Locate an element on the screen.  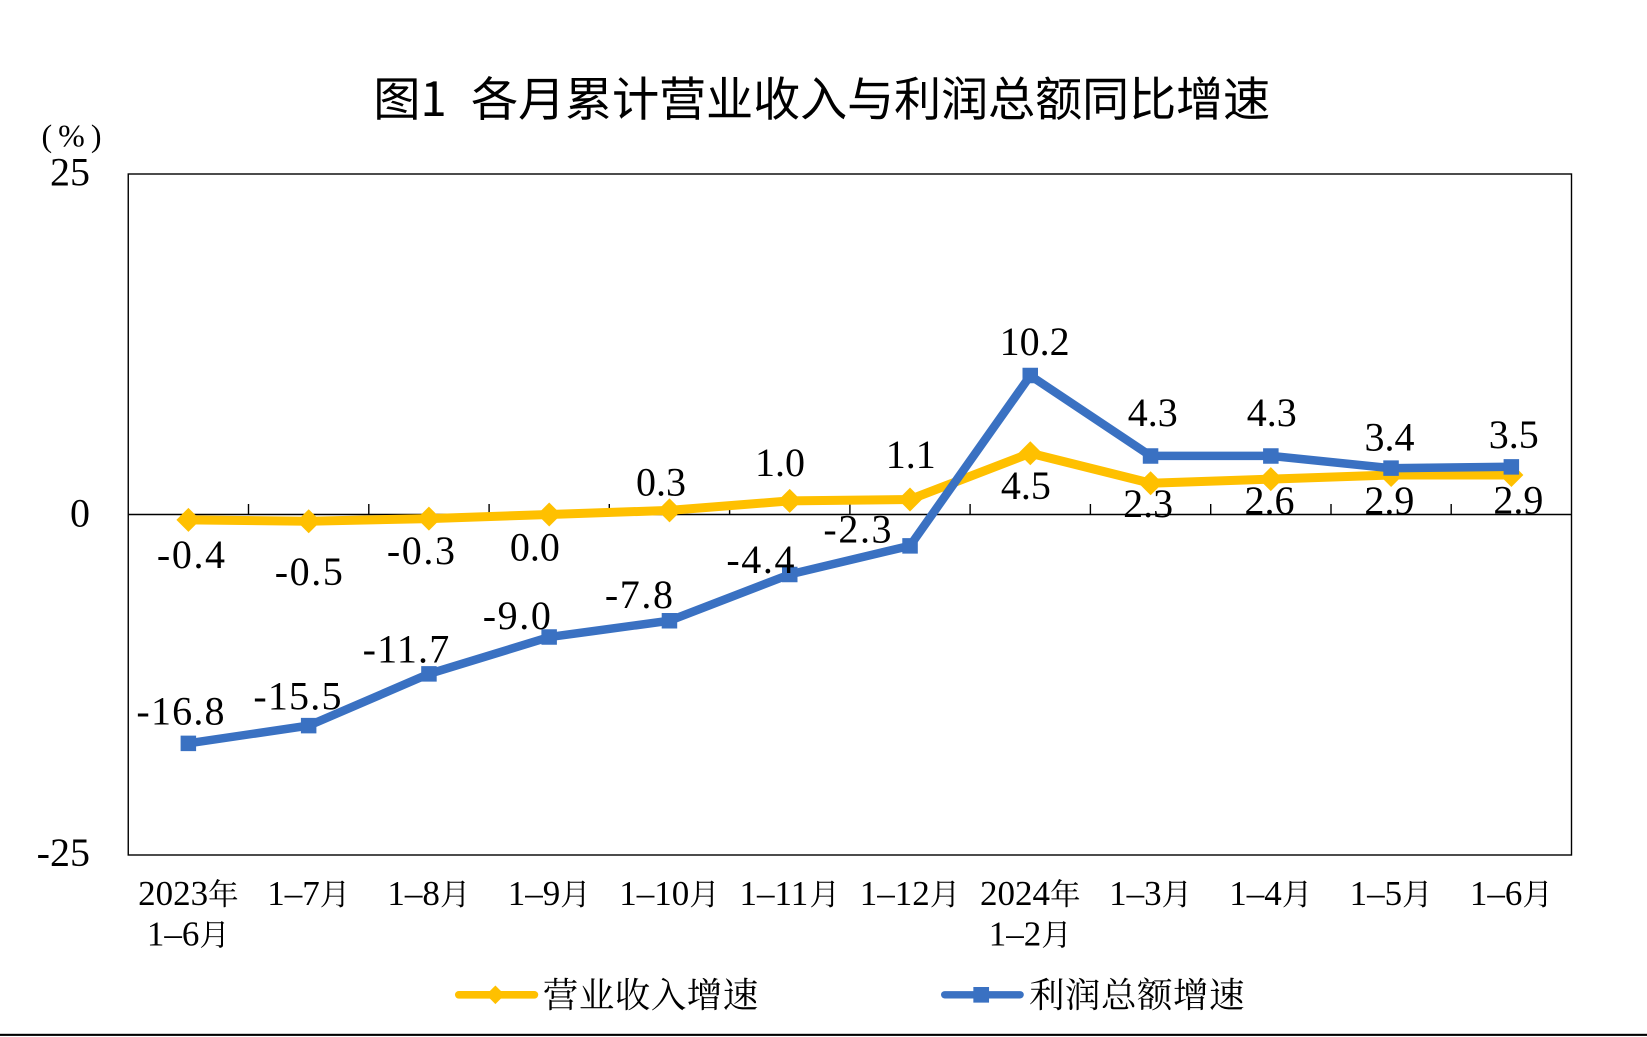
svg-text: 1–10 is located at coordinates (654, 893).